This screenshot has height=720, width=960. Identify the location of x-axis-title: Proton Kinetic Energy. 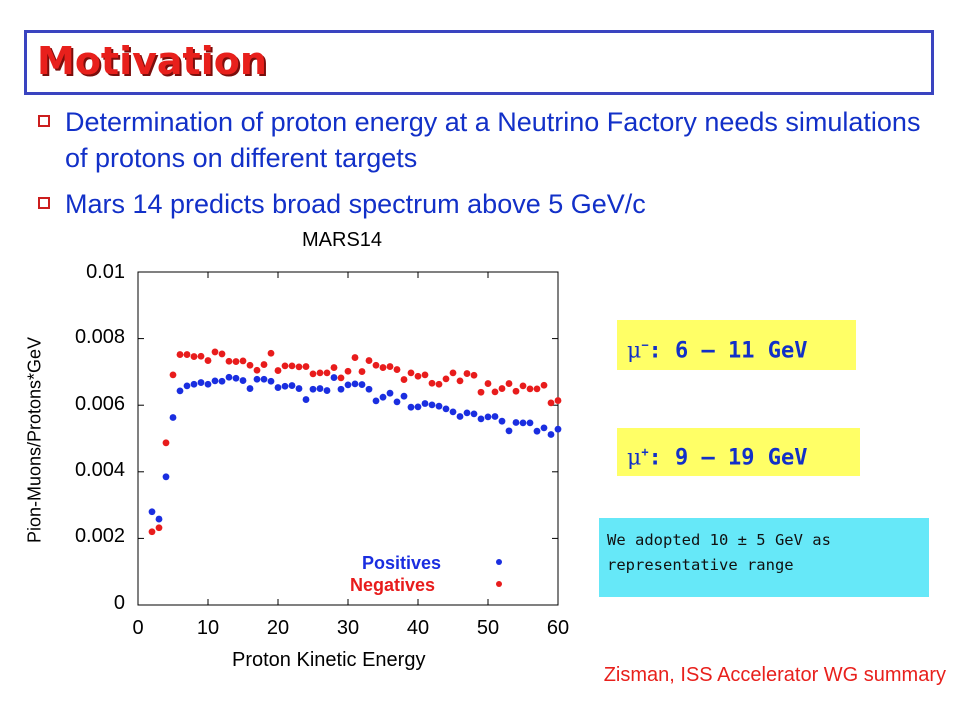
(329, 660).